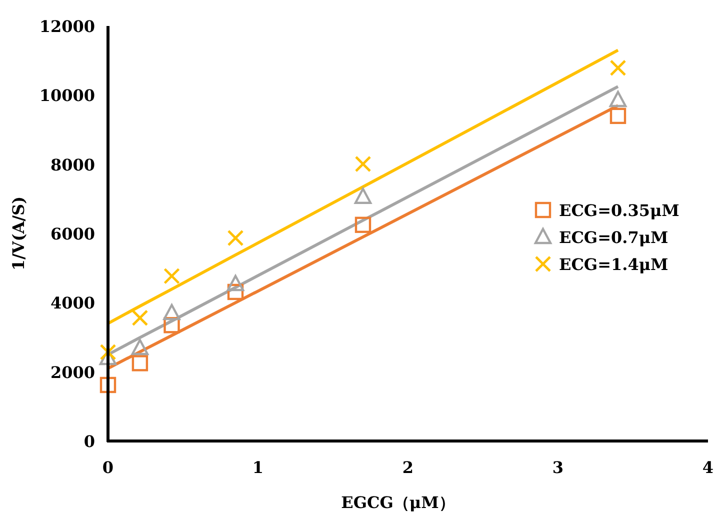 The image size is (722, 516). I want to click on y-tick-label: 12000, so click(67, 26).